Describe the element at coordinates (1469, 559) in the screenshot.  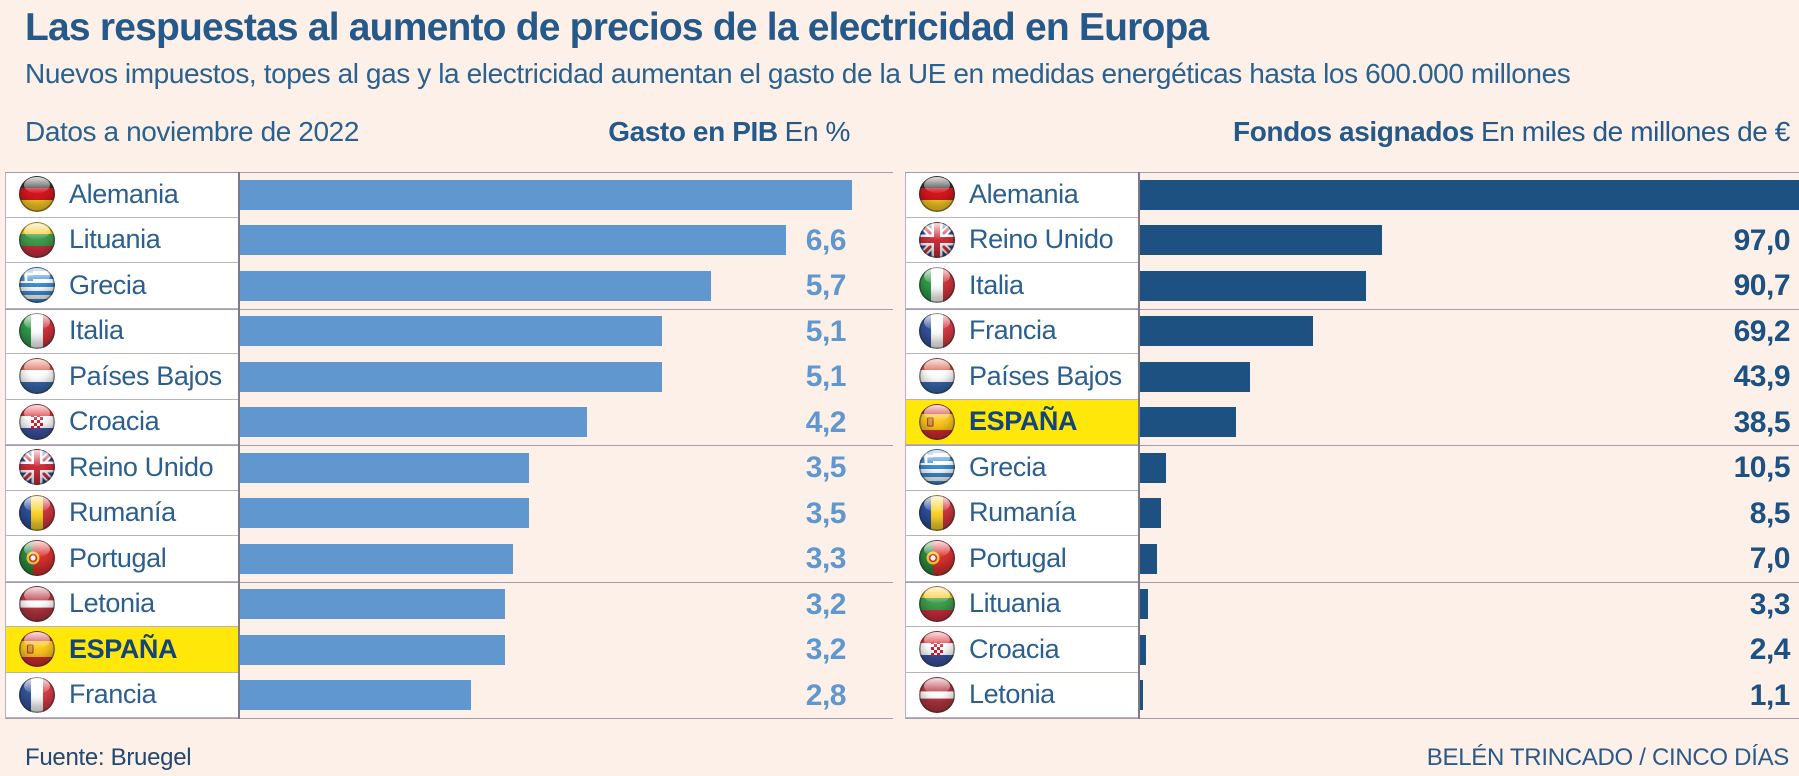
I see `bar-cell: 7,0` at that location.